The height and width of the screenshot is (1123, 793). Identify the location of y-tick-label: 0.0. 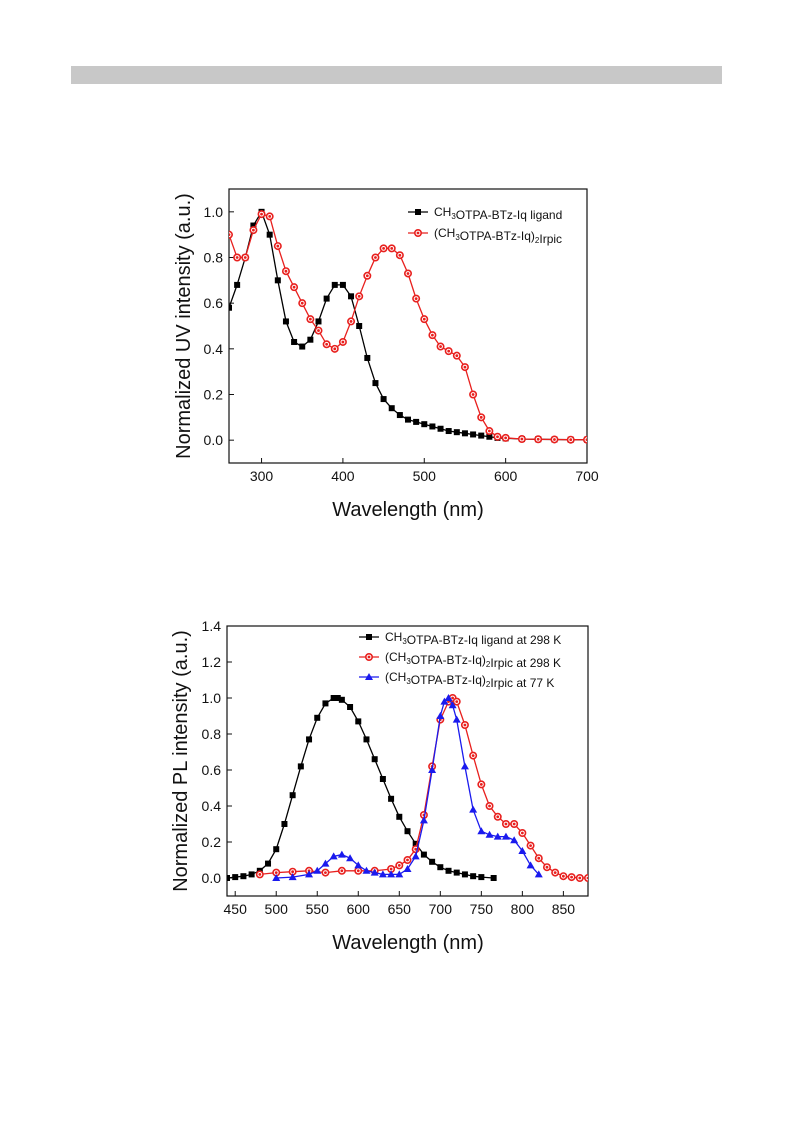
(212, 878).